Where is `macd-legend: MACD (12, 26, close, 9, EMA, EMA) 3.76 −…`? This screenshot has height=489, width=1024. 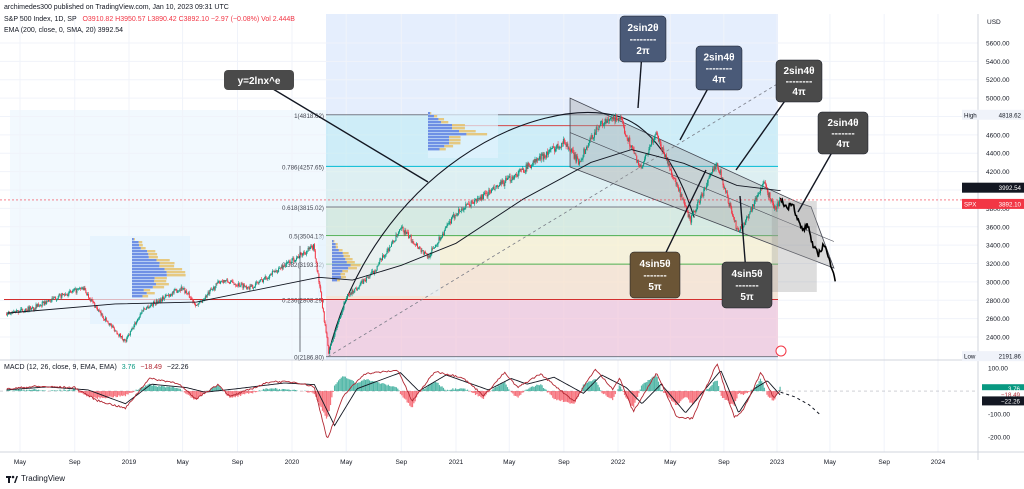
macd-legend: MACD (12, 26, close, 9, EMA, EMA) 3.76 −… is located at coordinates (96, 367).